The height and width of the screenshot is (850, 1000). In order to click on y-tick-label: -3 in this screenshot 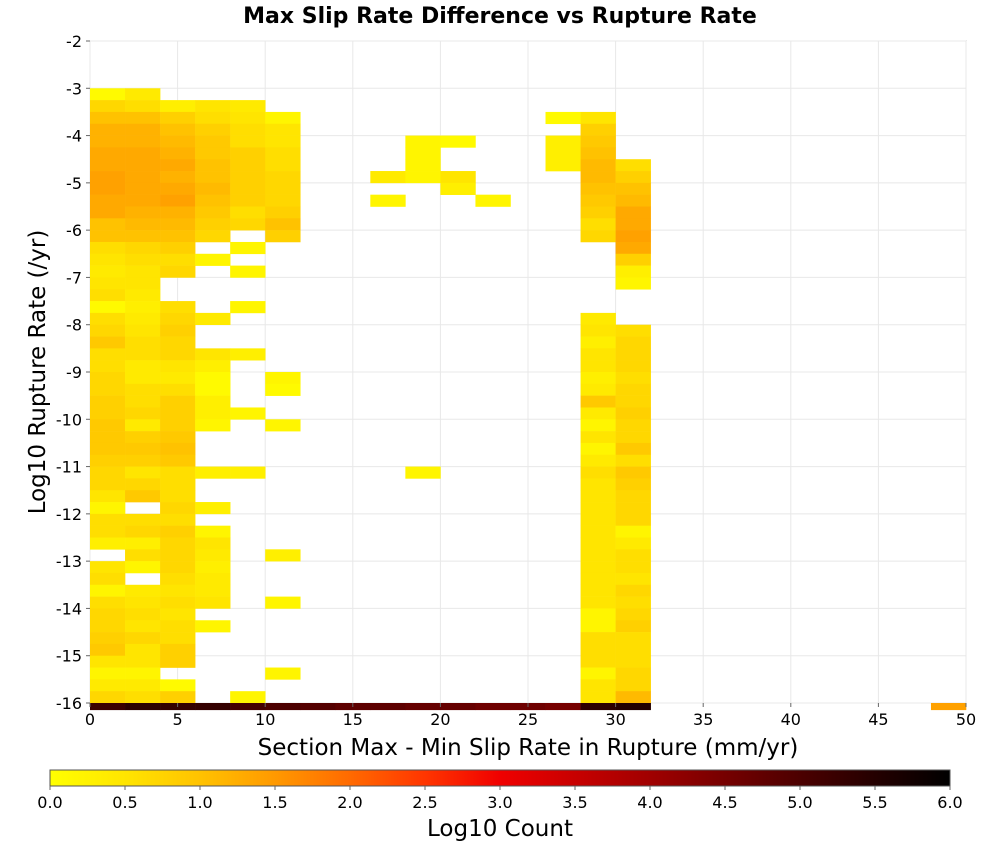, I will do `click(74, 88)`.